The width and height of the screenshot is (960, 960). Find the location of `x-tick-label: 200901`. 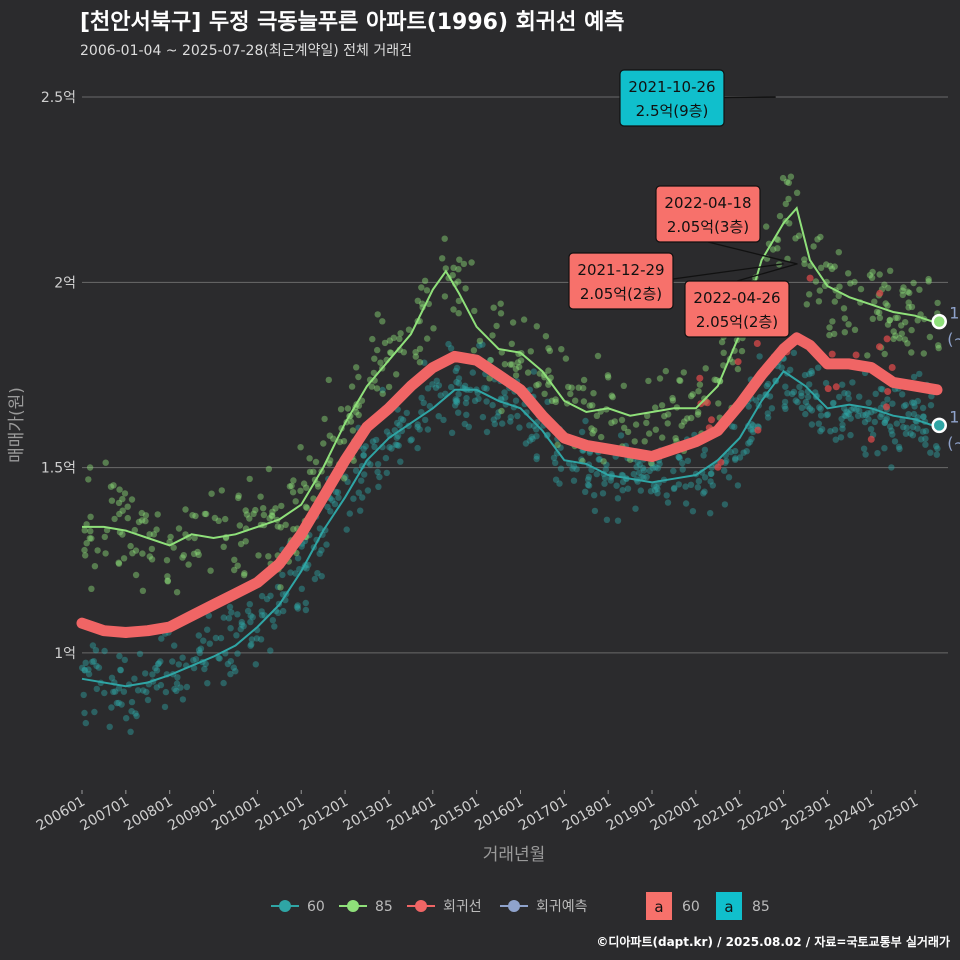

x-tick-label: 200901 is located at coordinates (192, 814).